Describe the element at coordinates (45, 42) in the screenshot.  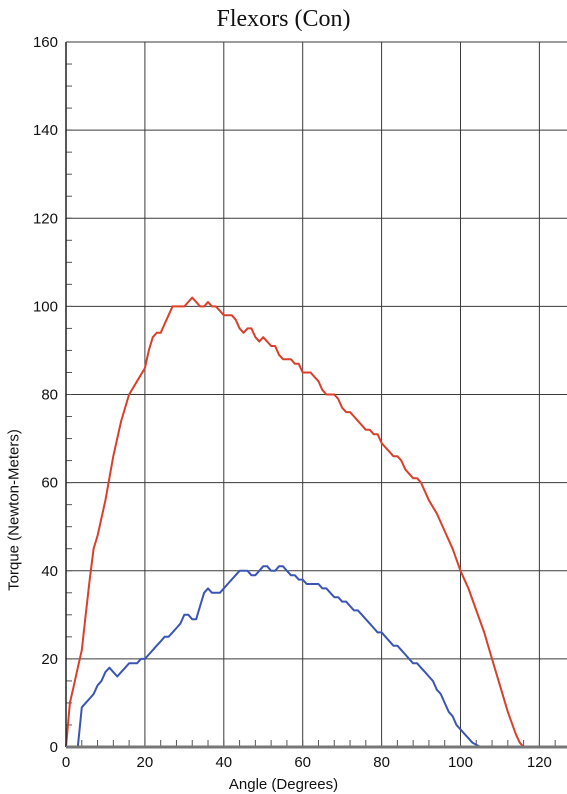
I see `y-tick-label: 160` at that location.